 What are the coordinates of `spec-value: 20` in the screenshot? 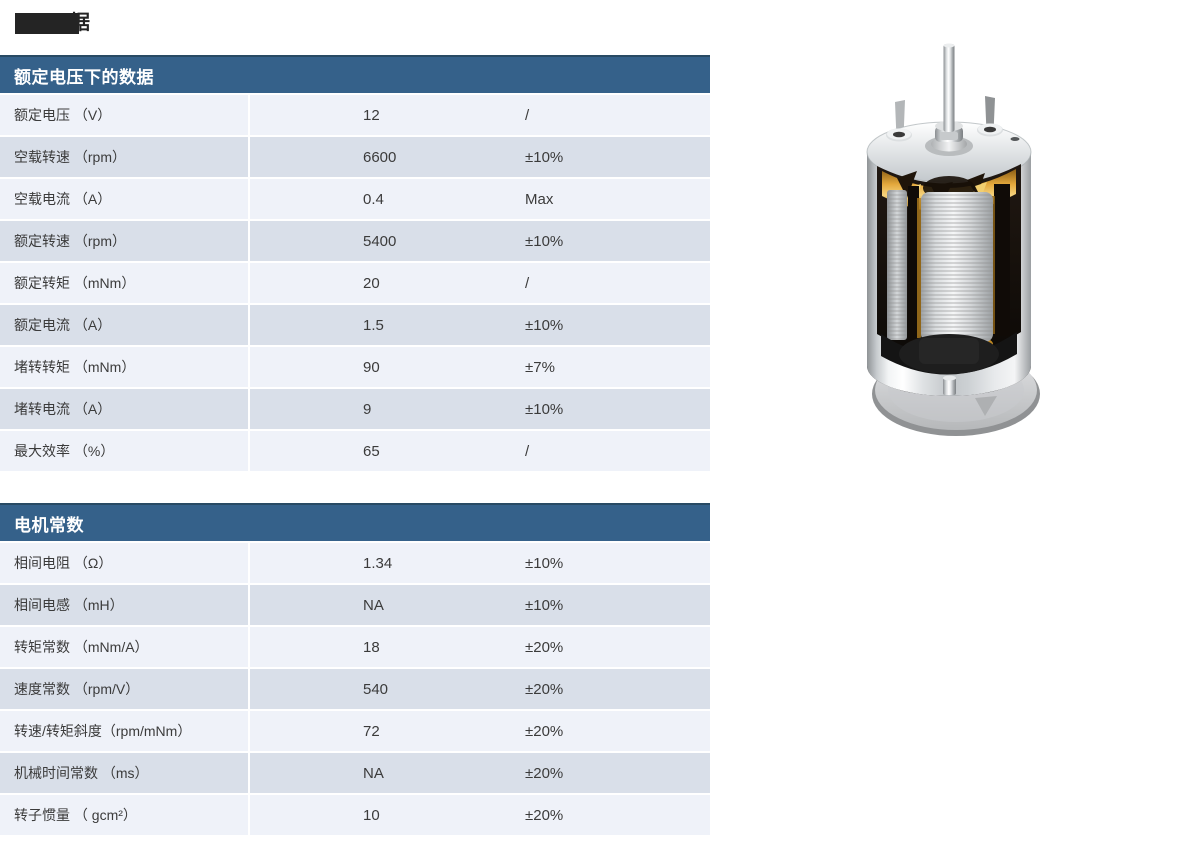 It's located at (371, 283).